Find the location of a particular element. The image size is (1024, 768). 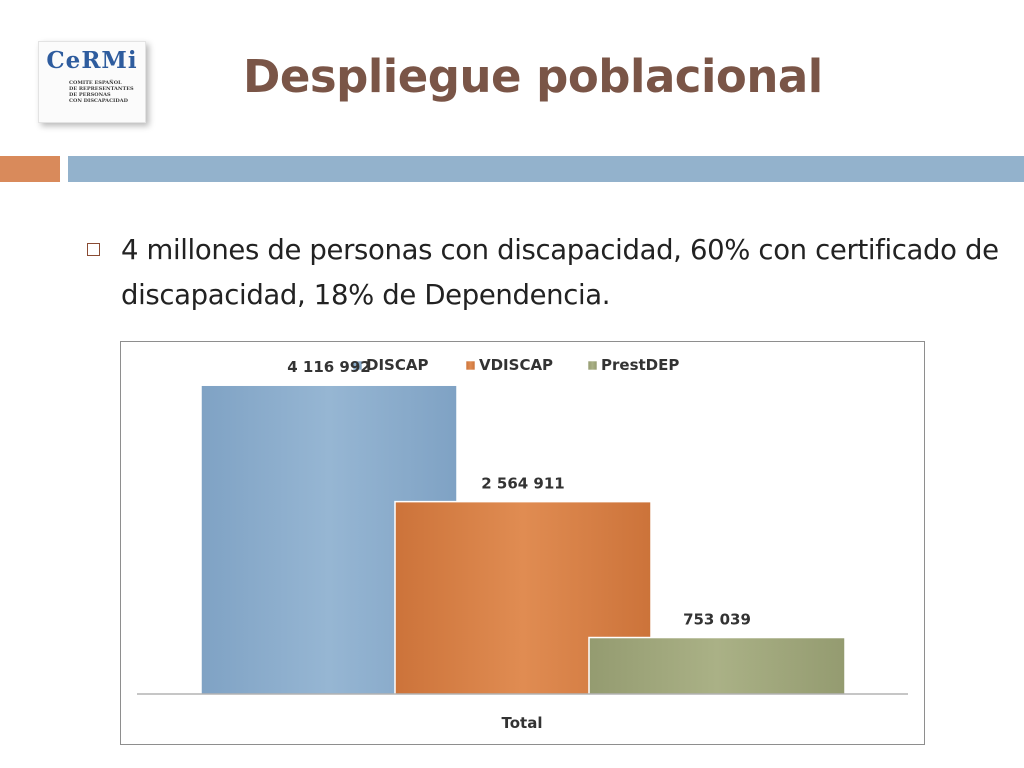

header-band is located at coordinates (546, 169).